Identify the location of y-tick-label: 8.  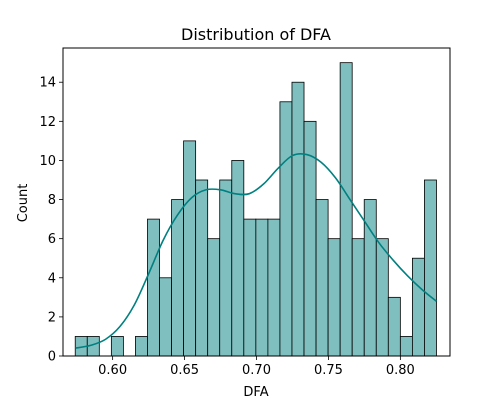
(52, 200).